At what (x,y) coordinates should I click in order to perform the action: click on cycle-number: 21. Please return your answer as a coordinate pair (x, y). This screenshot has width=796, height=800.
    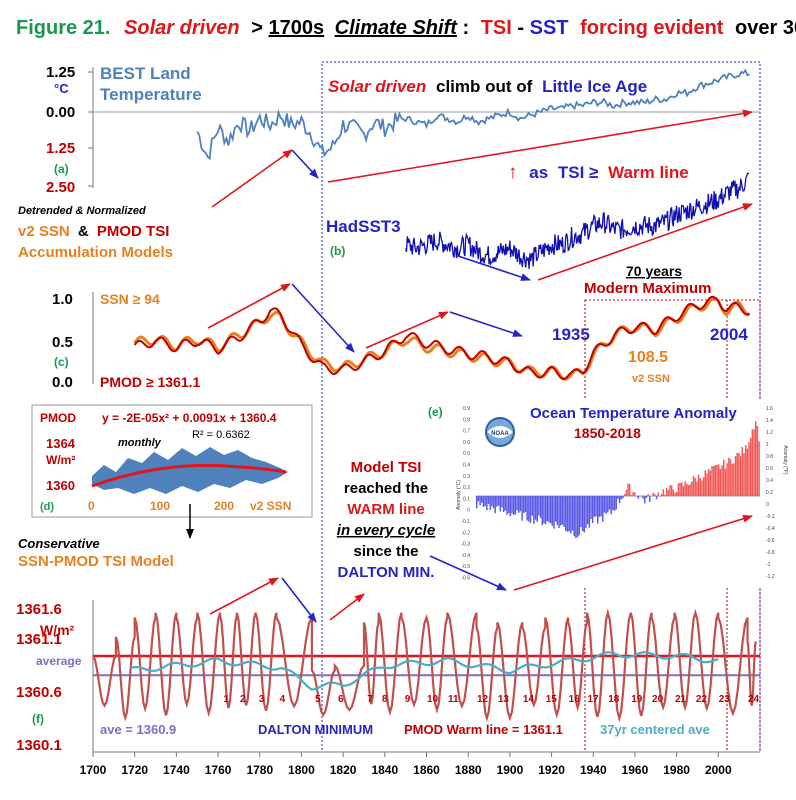
    Looking at the image, I should click on (681, 699).